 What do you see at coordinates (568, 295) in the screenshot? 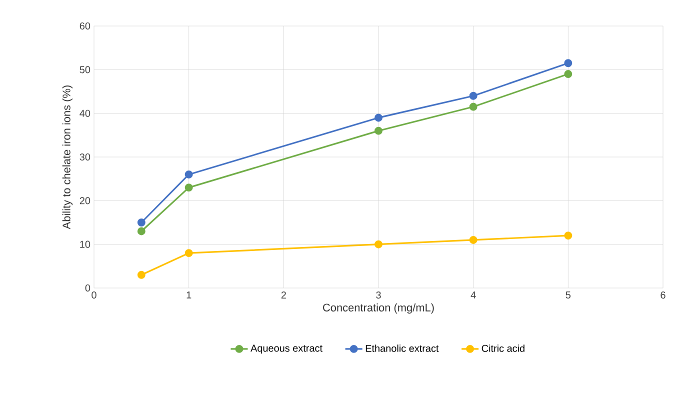
I see `x-tick-label: 5` at bounding box center [568, 295].